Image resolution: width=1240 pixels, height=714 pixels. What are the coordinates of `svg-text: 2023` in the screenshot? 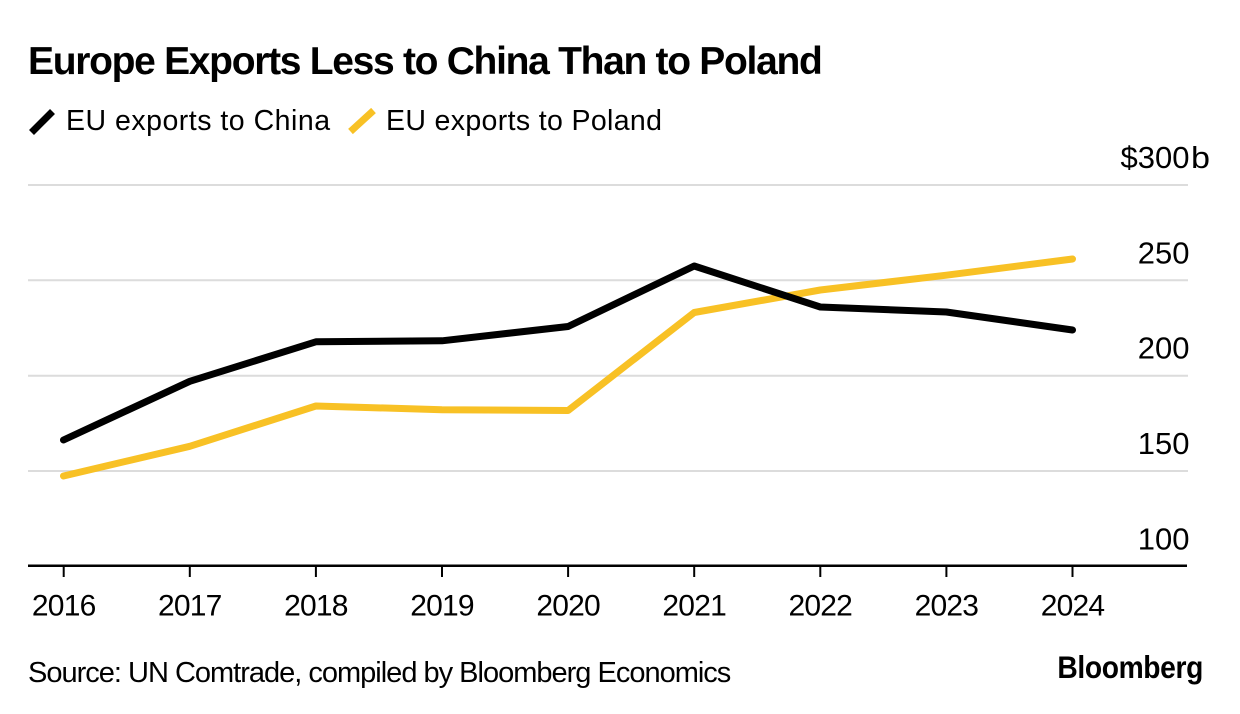 It's located at (947, 606).